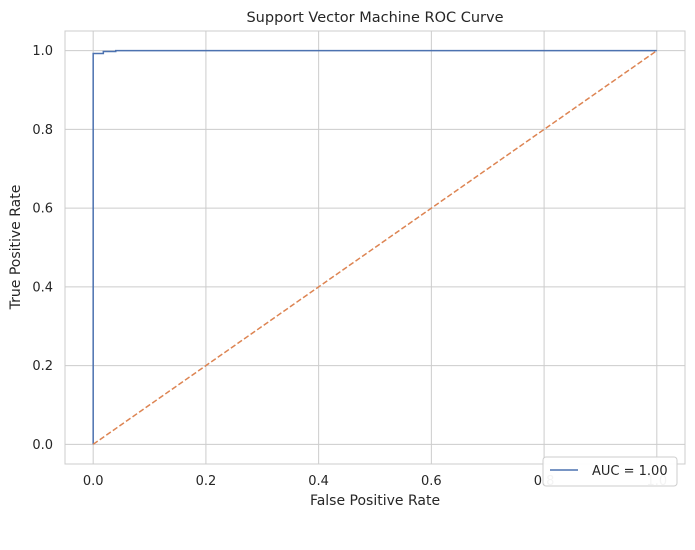 This screenshot has width=695, height=550. I want to click on legend-box, so click(610, 471).